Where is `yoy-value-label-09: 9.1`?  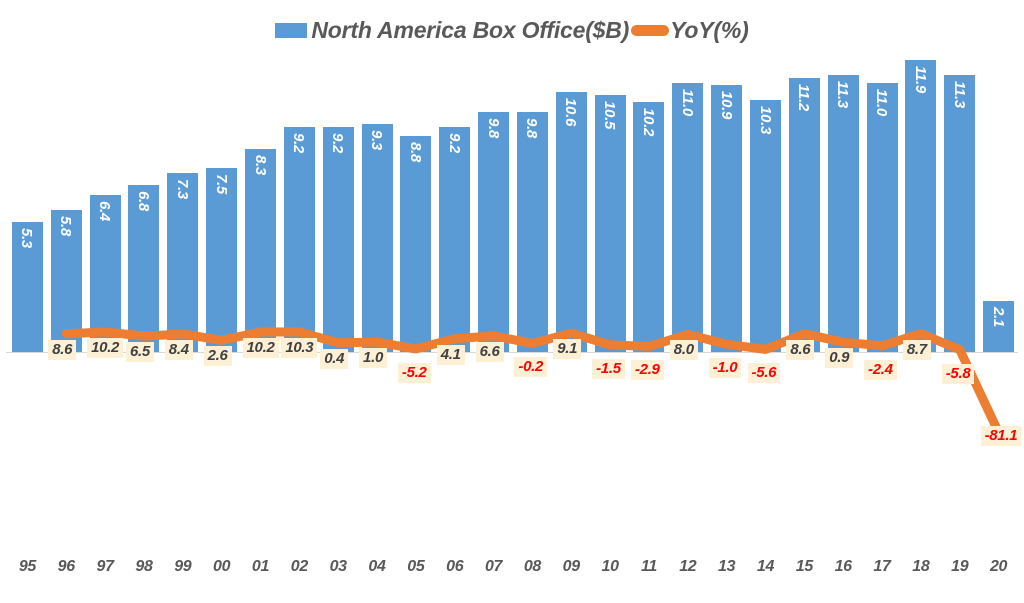 yoy-value-label-09: 9.1 is located at coordinates (567, 349).